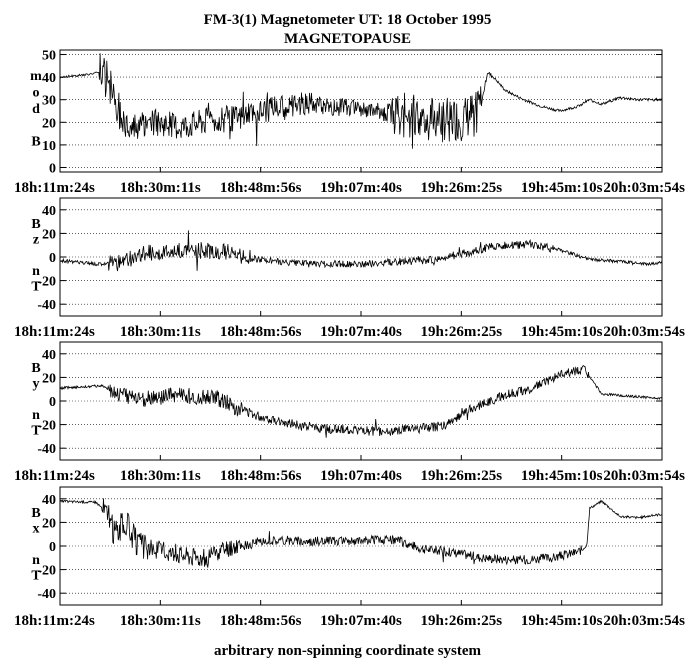 This screenshot has height=672, width=695. I want to click on y-tick-label: 50, so click(49, 56).